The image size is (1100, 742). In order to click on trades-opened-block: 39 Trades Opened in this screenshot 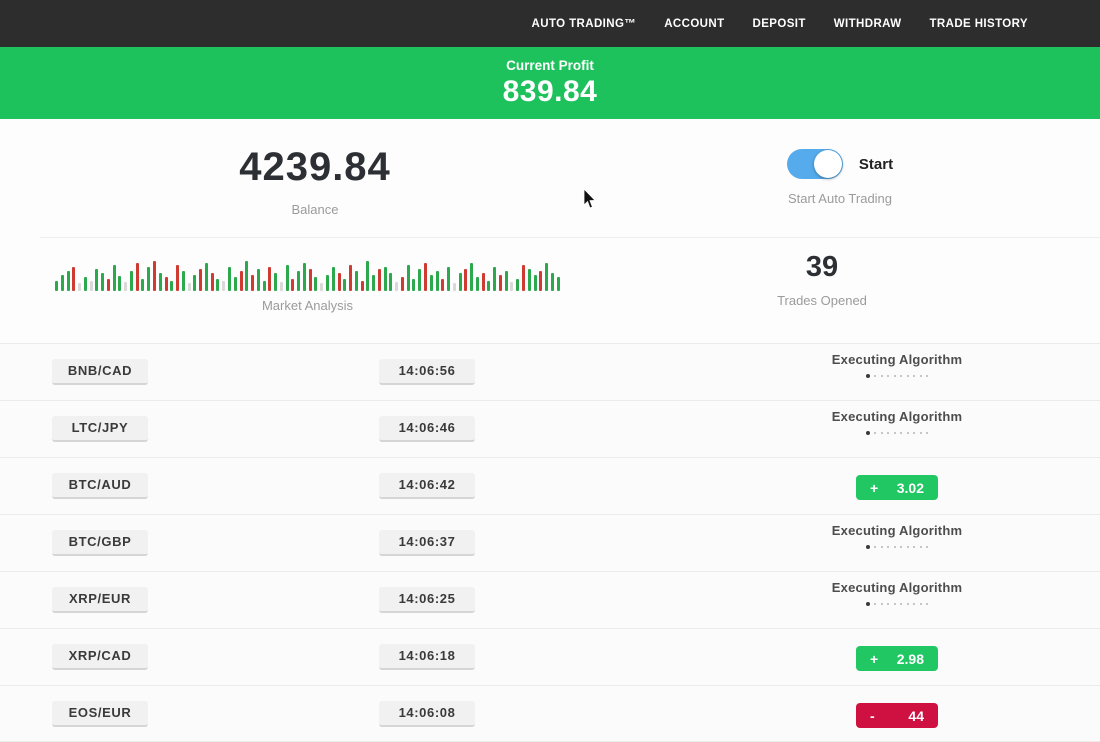, I will do `click(822, 279)`.